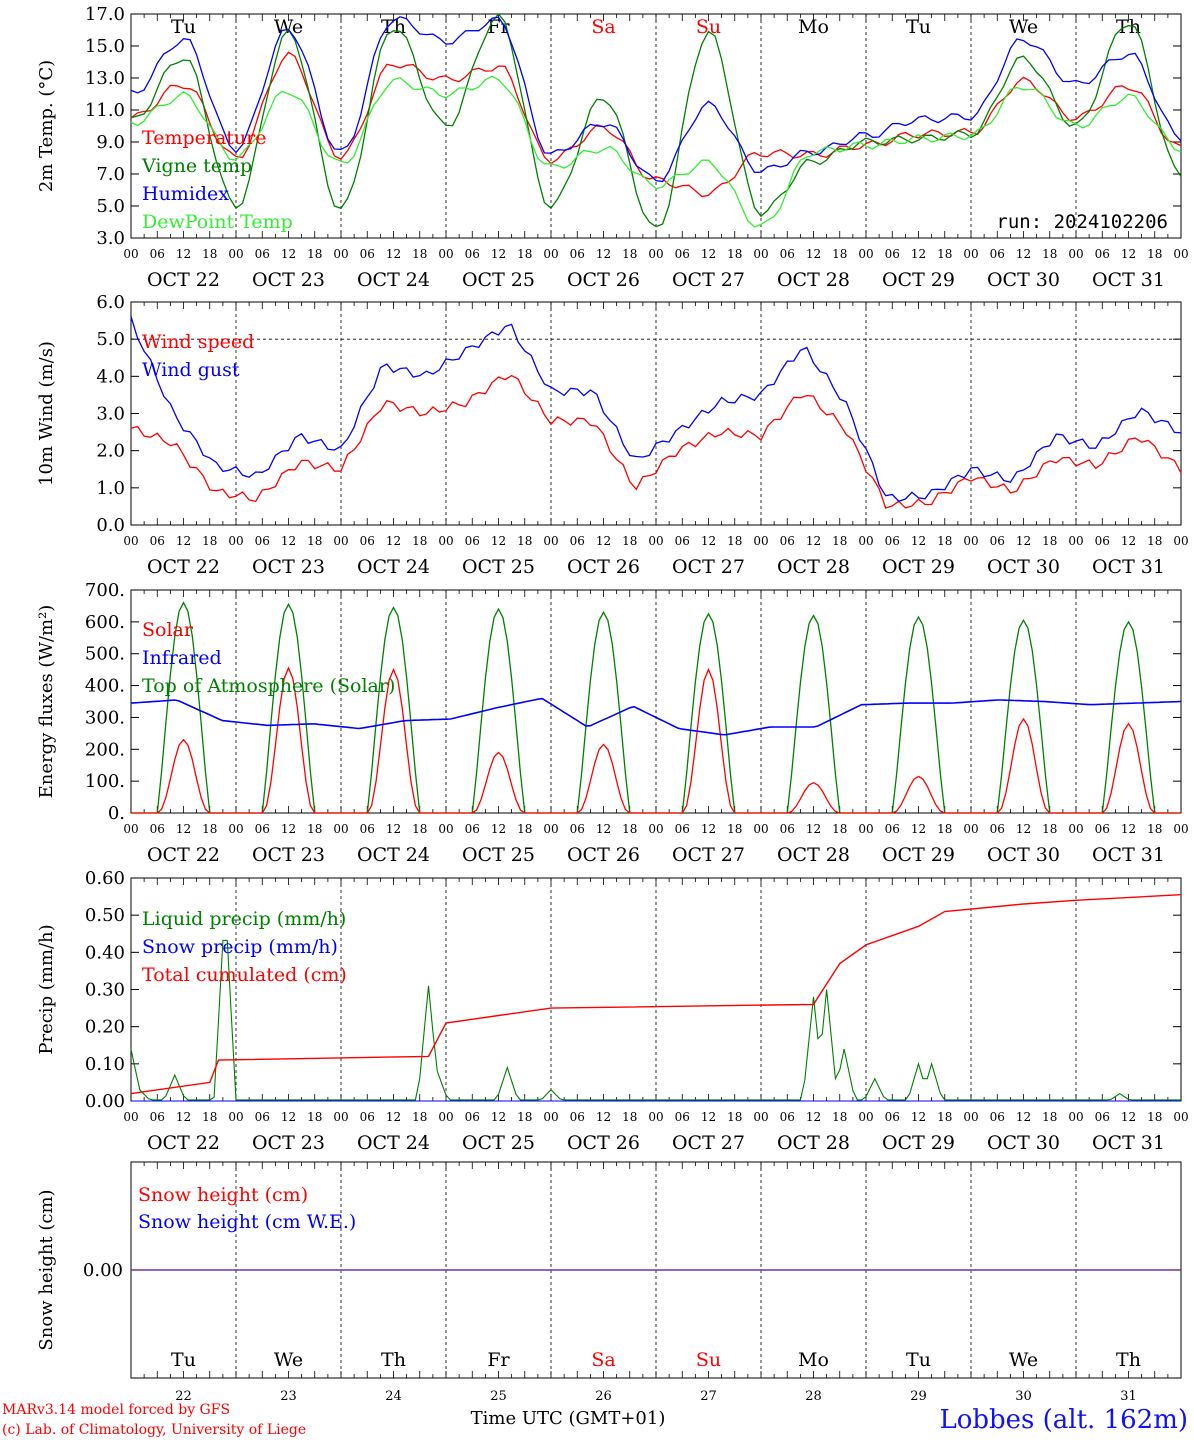  I want to click on day-number-label: 28, so click(813, 1396).